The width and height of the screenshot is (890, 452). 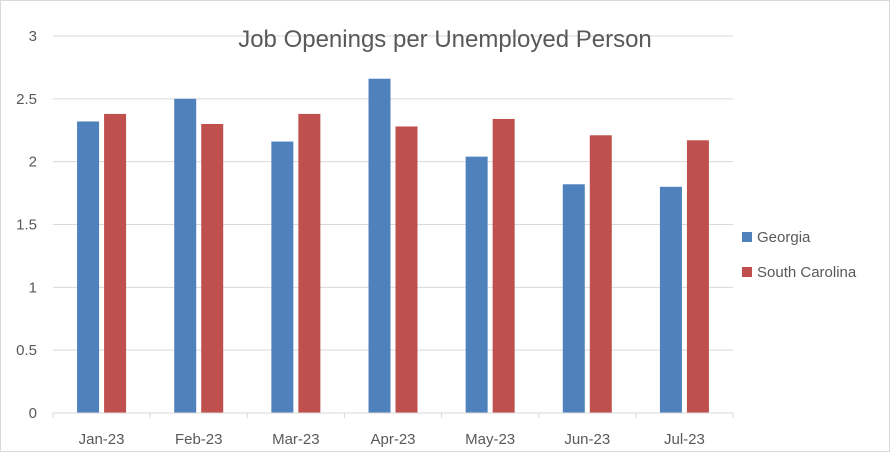 What do you see at coordinates (33, 413) in the screenshot?
I see `y-tick-label: 0` at bounding box center [33, 413].